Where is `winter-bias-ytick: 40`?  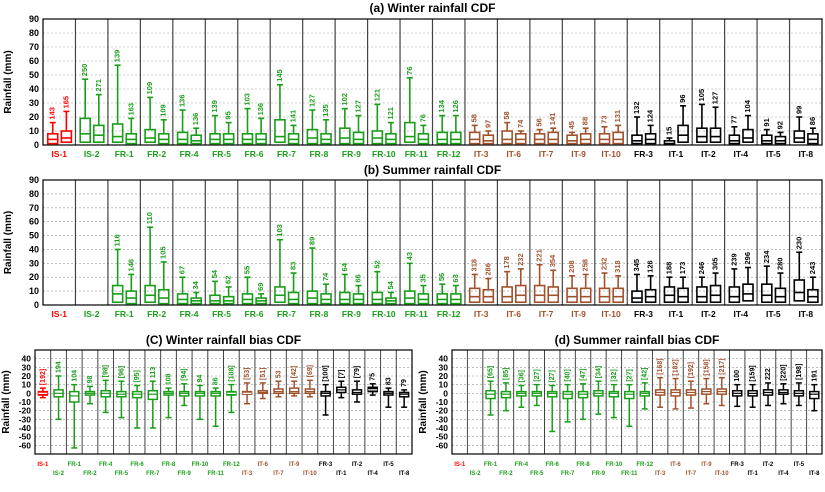
winter-bias-ytick: 40 is located at coordinates (27, 359).